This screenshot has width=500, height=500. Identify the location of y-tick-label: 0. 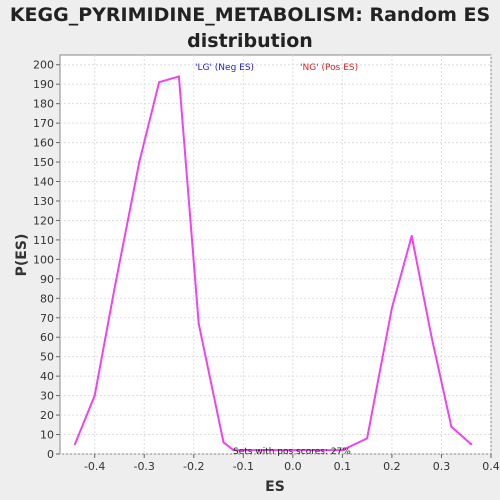
(50, 454).